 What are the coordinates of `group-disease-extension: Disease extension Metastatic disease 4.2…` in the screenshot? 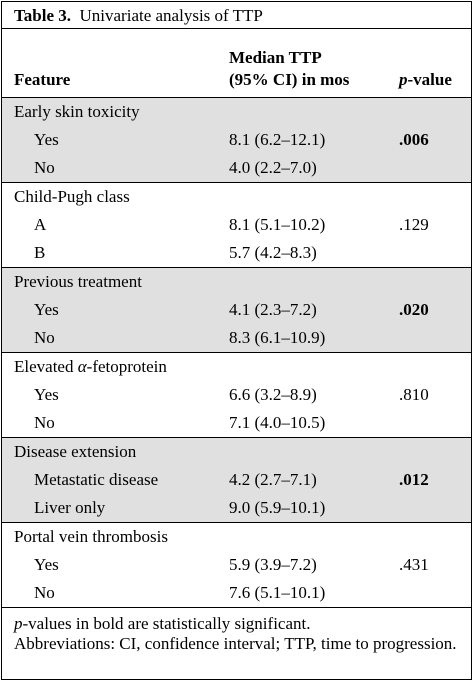 It's located at (236, 479).